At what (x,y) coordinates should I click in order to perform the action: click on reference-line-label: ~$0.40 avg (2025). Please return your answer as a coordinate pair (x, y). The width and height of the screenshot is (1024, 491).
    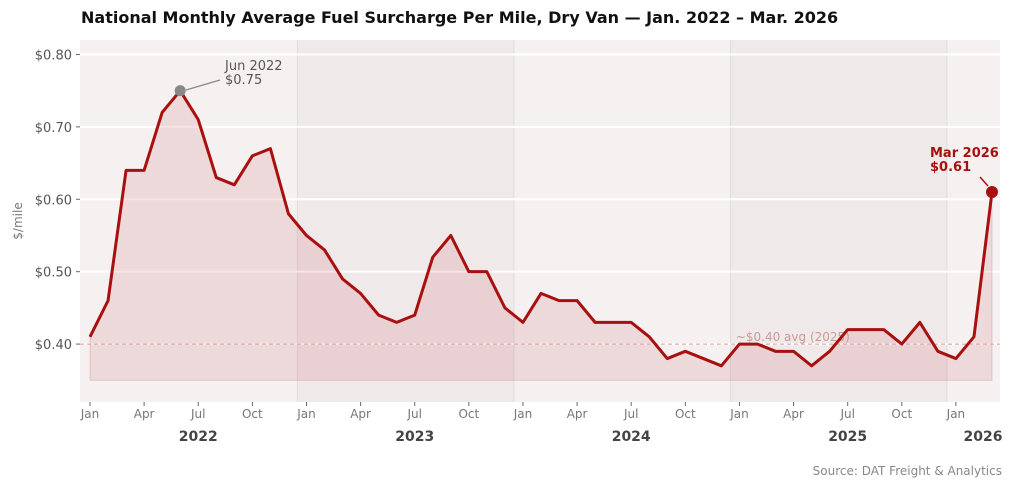
    Looking at the image, I should click on (793, 337).